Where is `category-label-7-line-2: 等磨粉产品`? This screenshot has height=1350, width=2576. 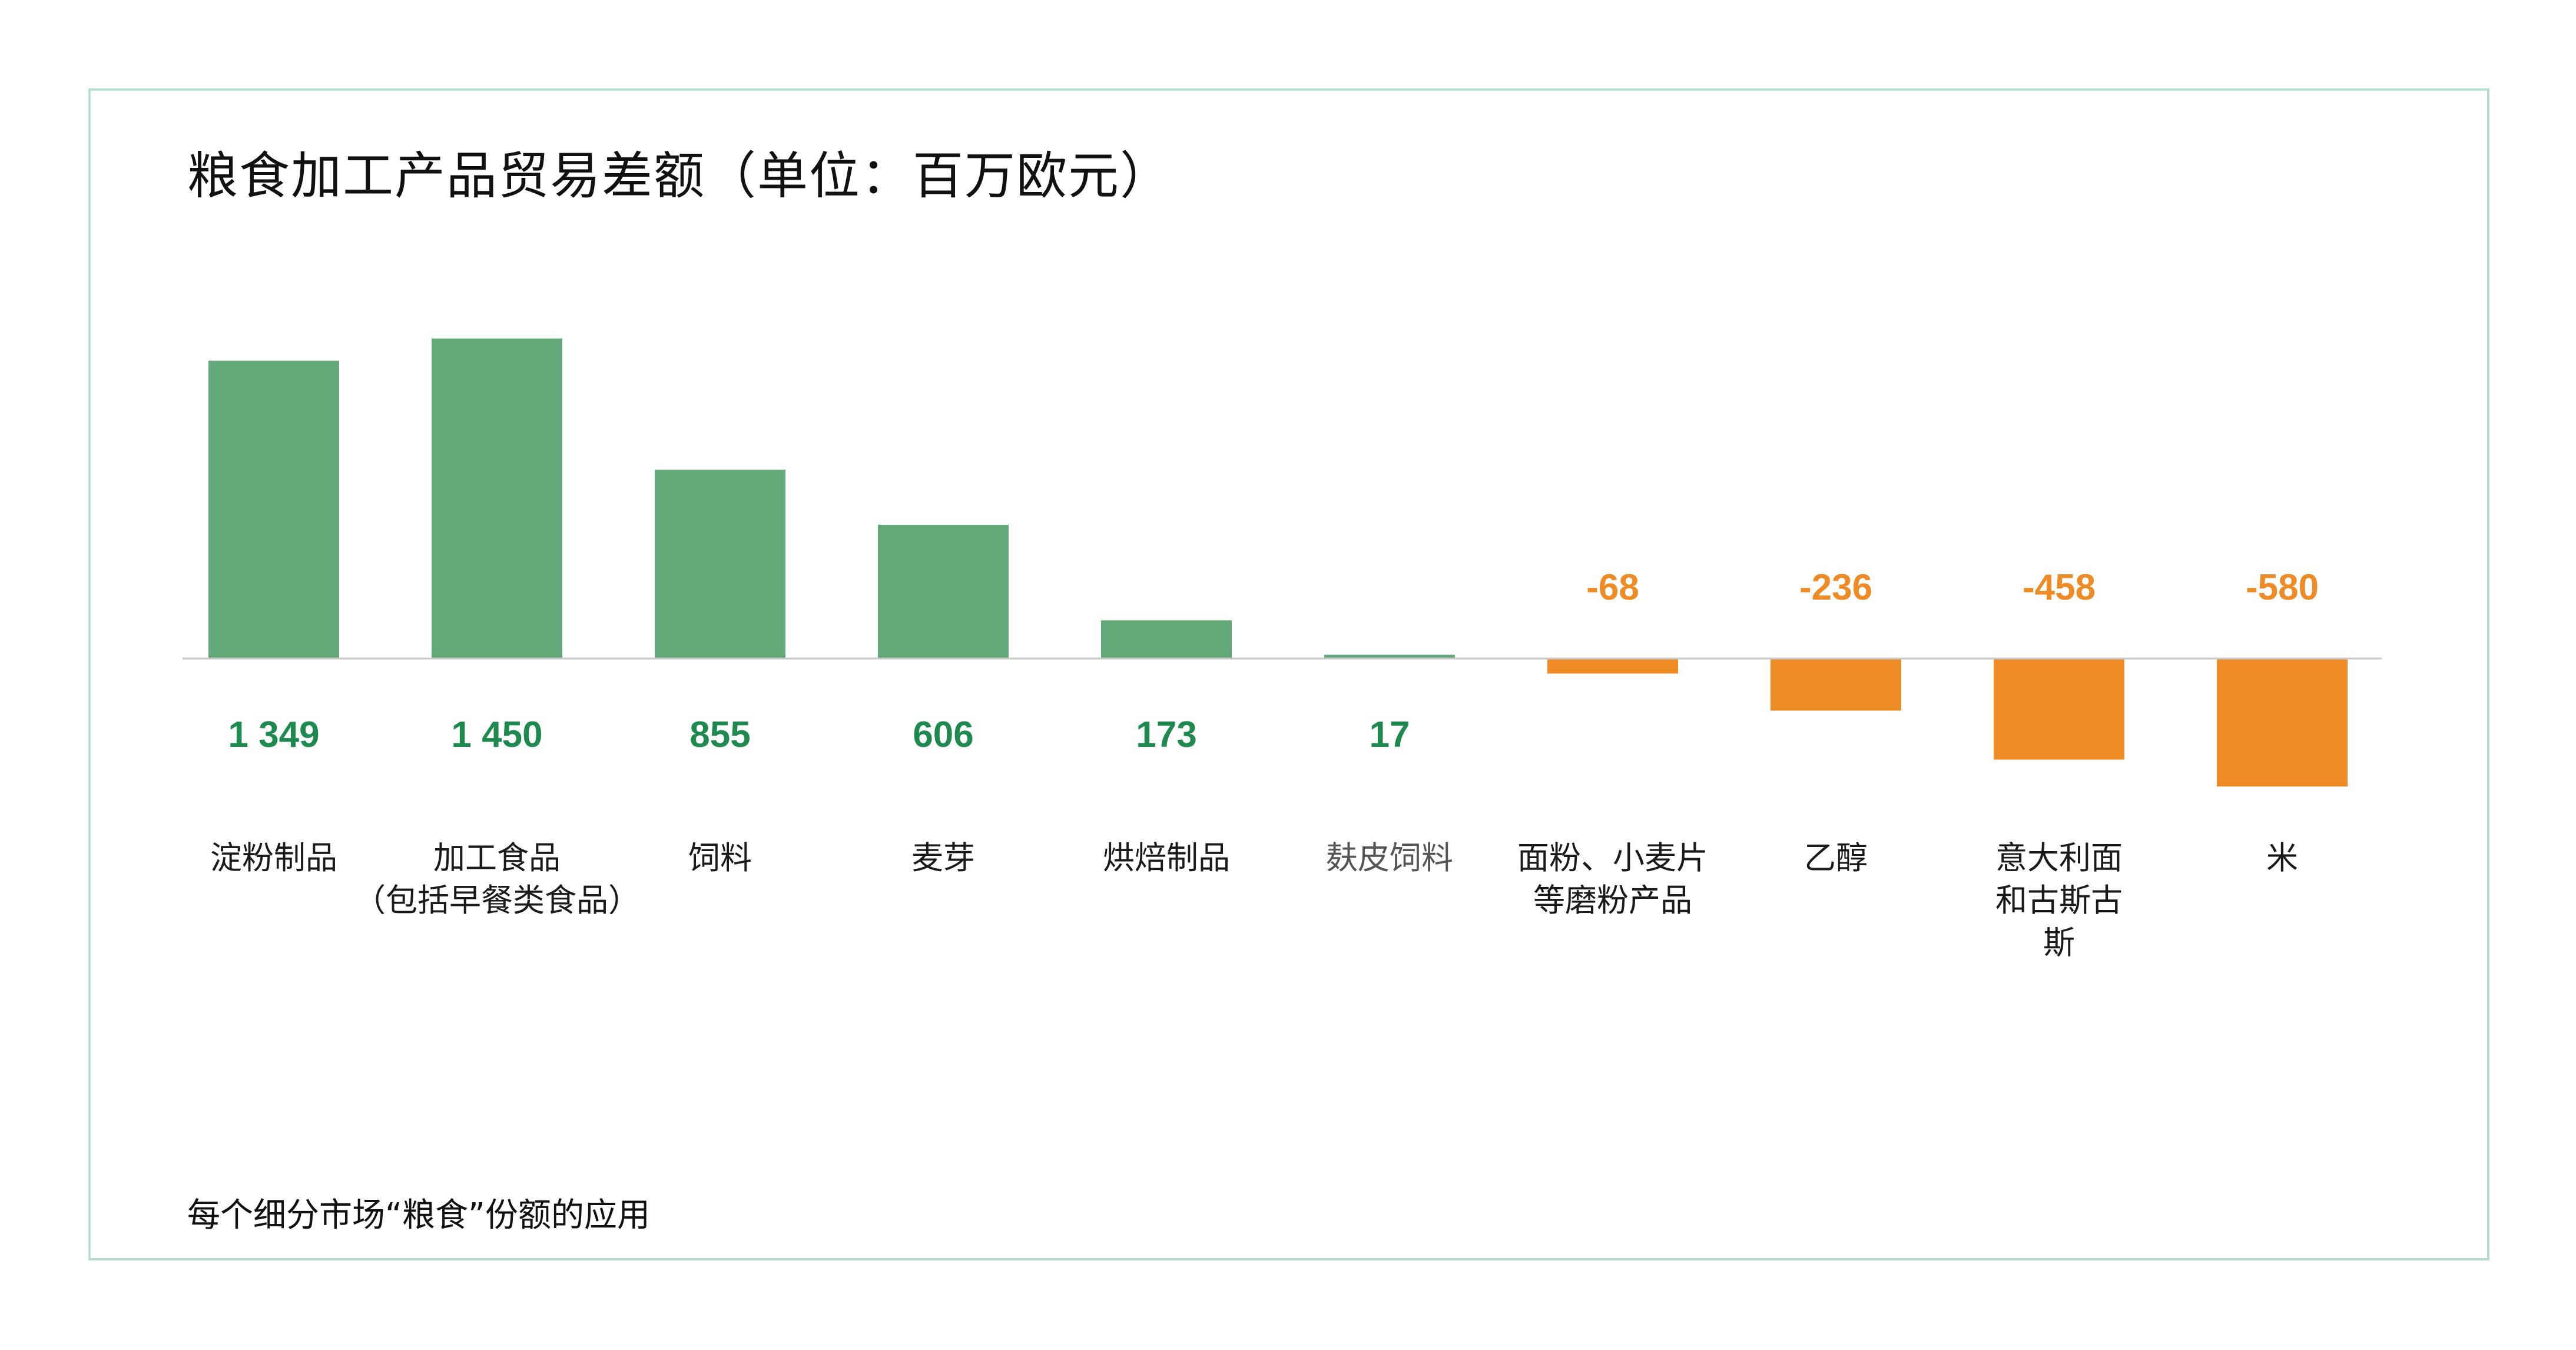 category-label-7-line-2: 等磨粉产品 is located at coordinates (1612, 901).